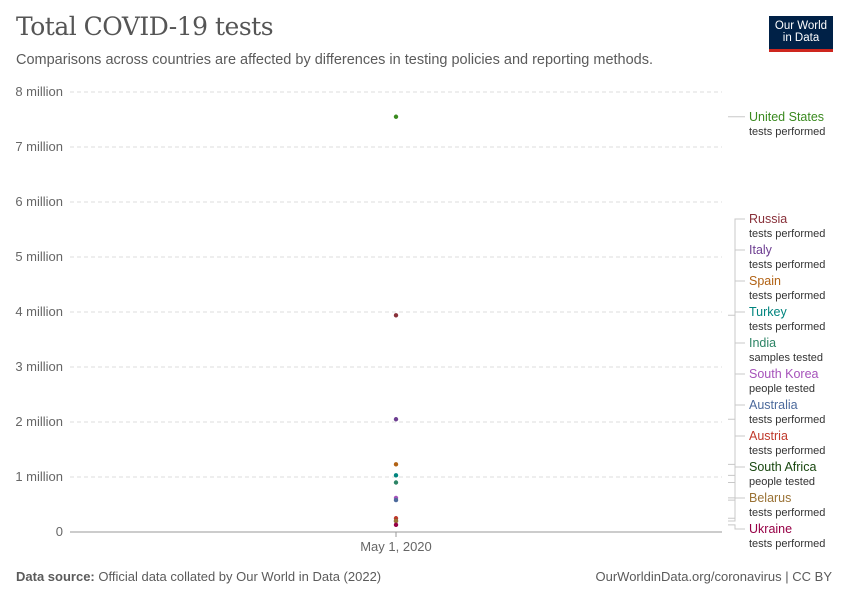 The image size is (850, 600). I want to click on data-point-turkey, so click(396, 475).